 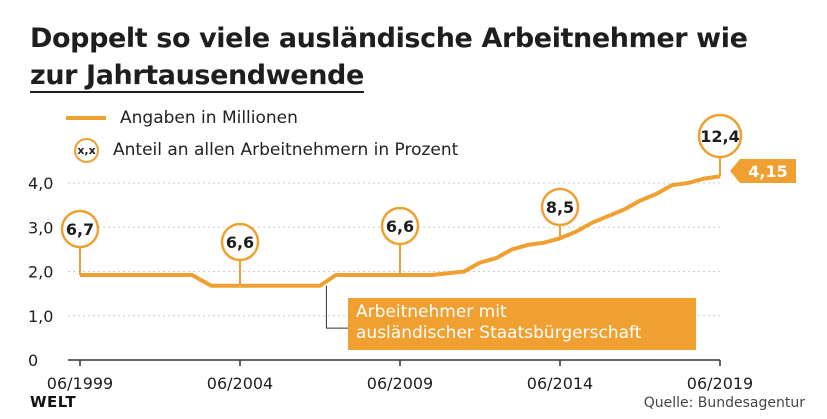 What do you see at coordinates (724, 403) in the screenshot?
I see `source-note: Quelle: Bundesagentur` at bounding box center [724, 403].